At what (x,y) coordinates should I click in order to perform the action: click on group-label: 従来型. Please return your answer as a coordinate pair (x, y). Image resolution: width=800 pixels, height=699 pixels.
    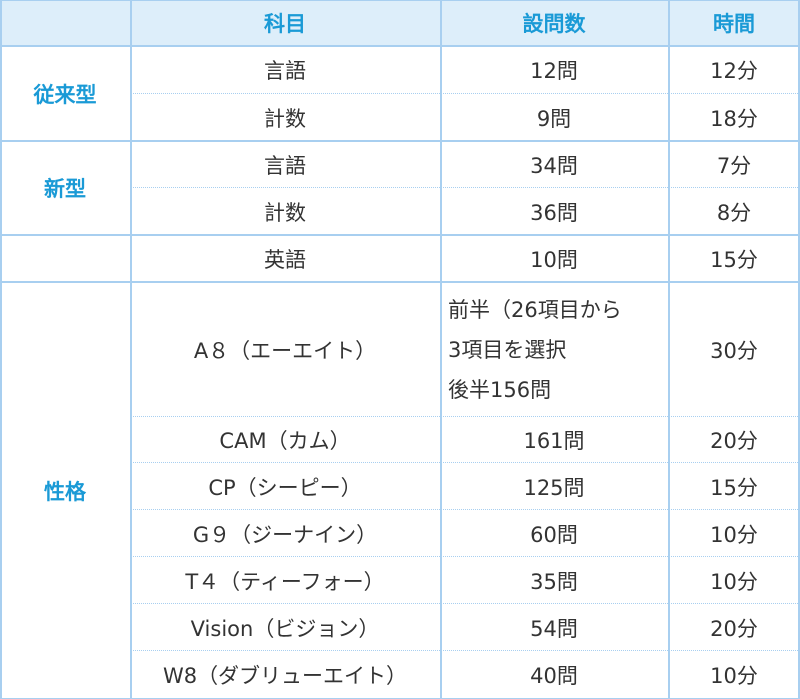
    Looking at the image, I should click on (65, 94).